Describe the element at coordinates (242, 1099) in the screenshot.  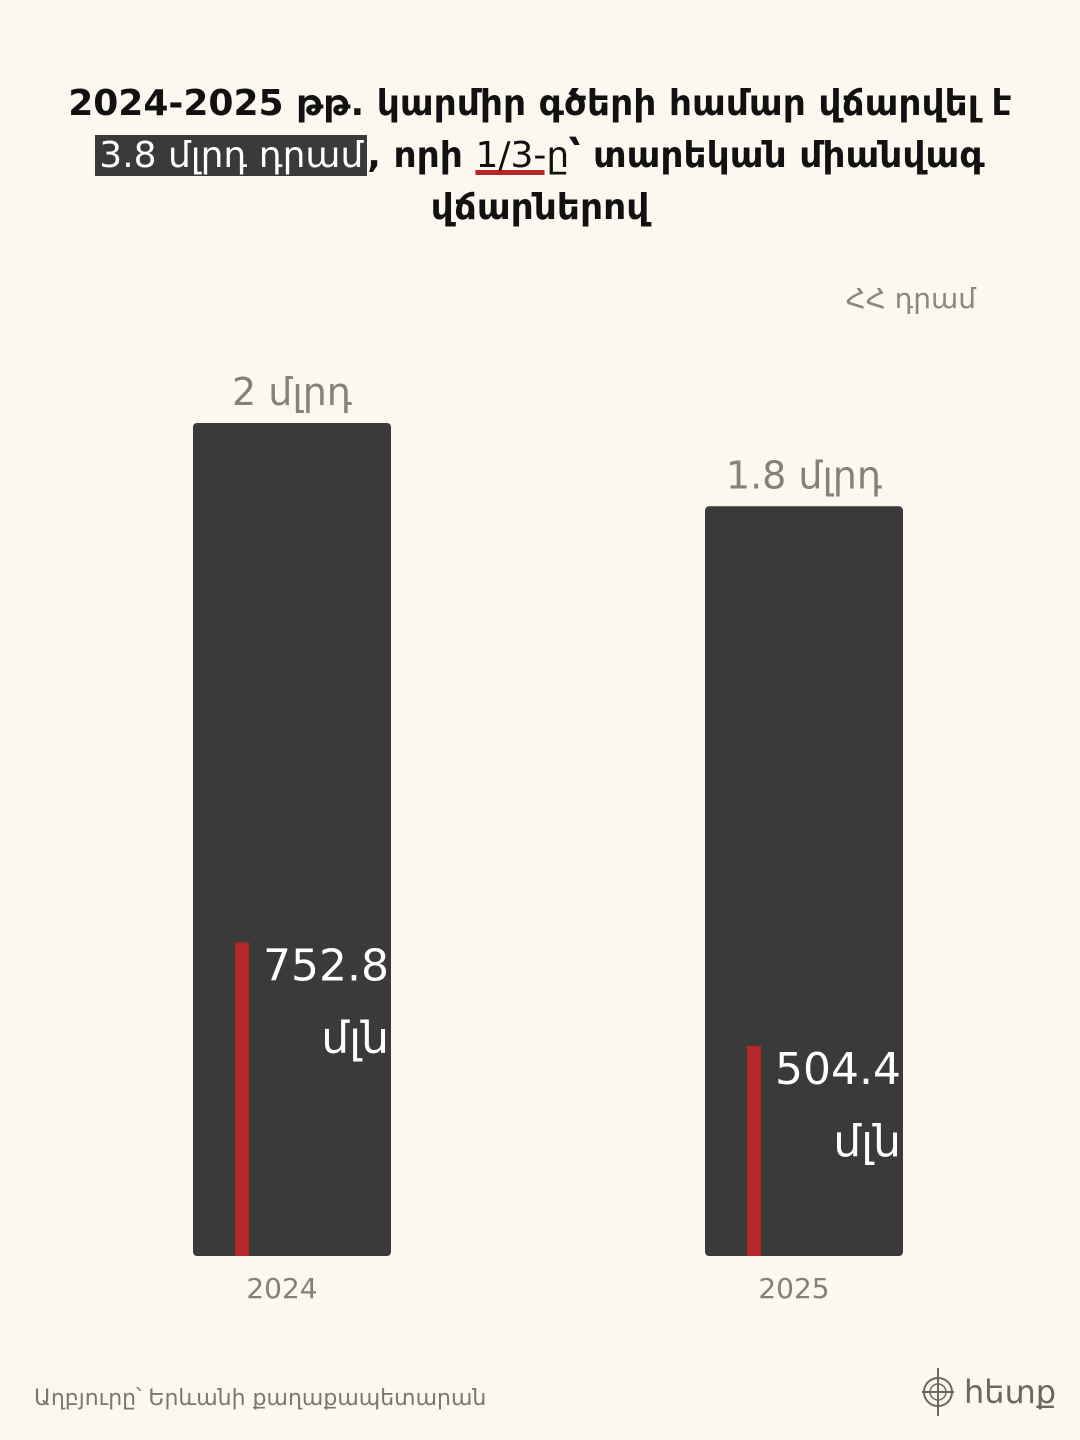
I see `bar-lump-sum-2024` at that location.